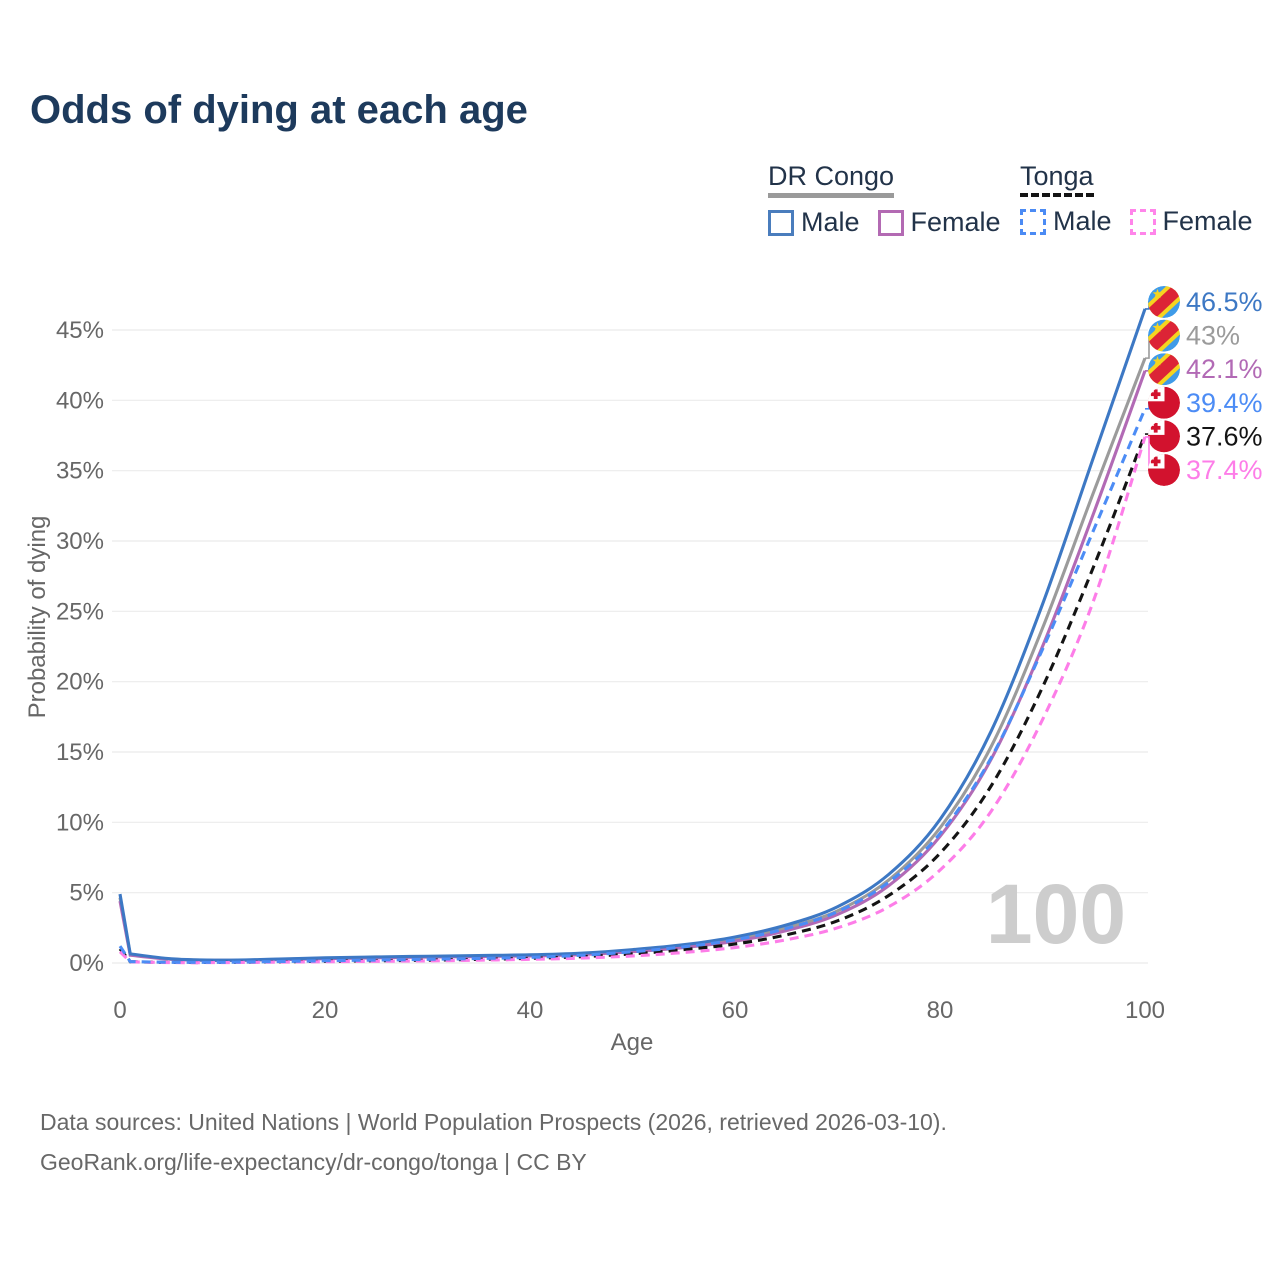 The width and height of the screenshot is (1280, 1280). What do you see at coordinates (1057, 180) in the screenshot?
I see `legend-header-tonga: Tonga` at bounding box center [1057, 180].